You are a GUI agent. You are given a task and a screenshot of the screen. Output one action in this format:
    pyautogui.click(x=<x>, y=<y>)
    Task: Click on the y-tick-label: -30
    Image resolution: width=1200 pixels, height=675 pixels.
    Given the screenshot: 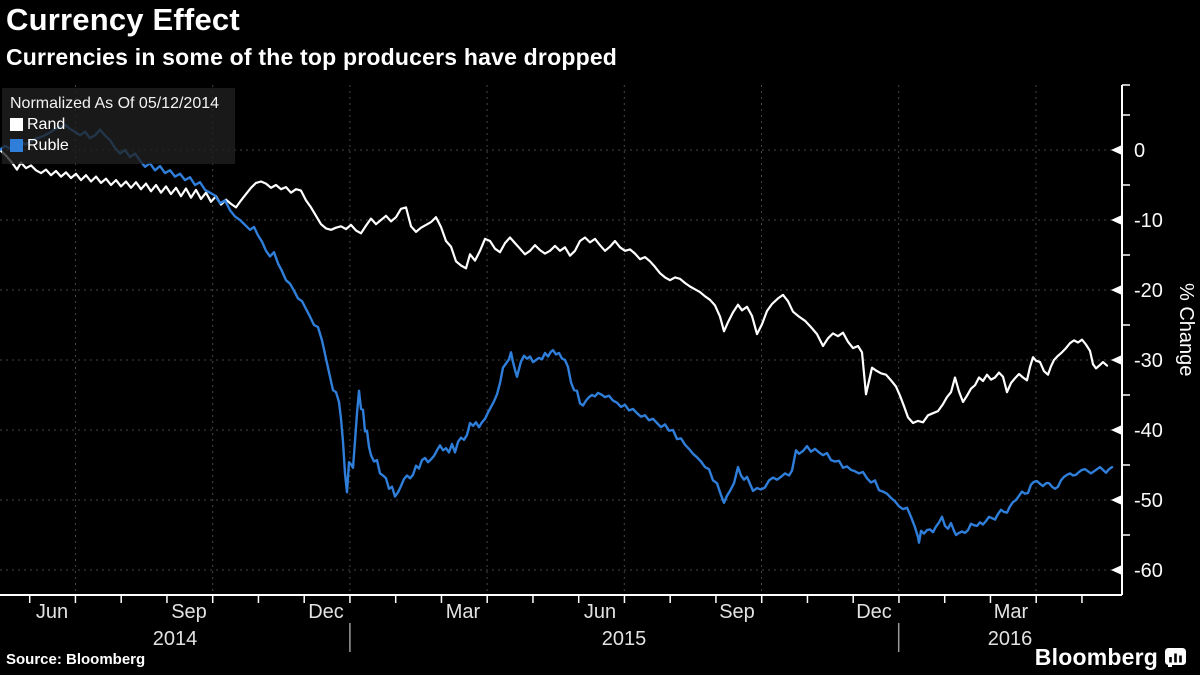 What is the action you would take?
    pyautogui.click(x=1148, y=361)
    